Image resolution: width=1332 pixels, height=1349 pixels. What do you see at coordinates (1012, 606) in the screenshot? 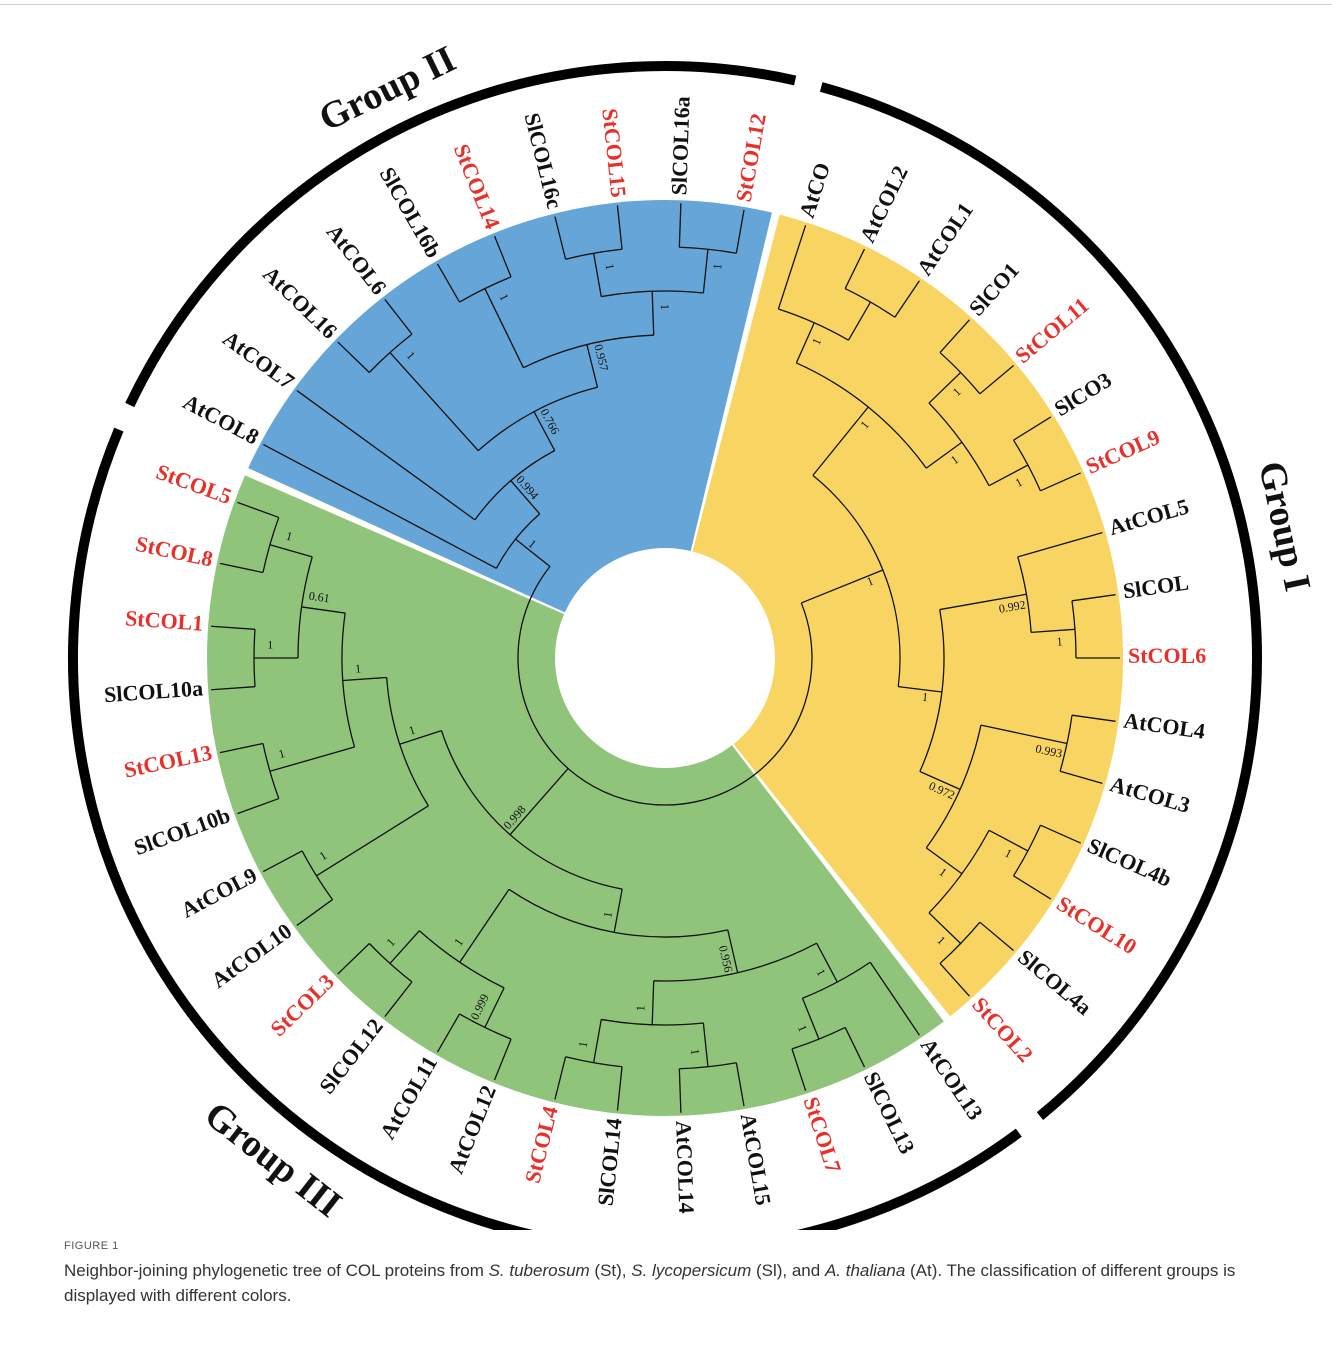
I see `support-value: 0.992` at bounding box center [1012, 606].